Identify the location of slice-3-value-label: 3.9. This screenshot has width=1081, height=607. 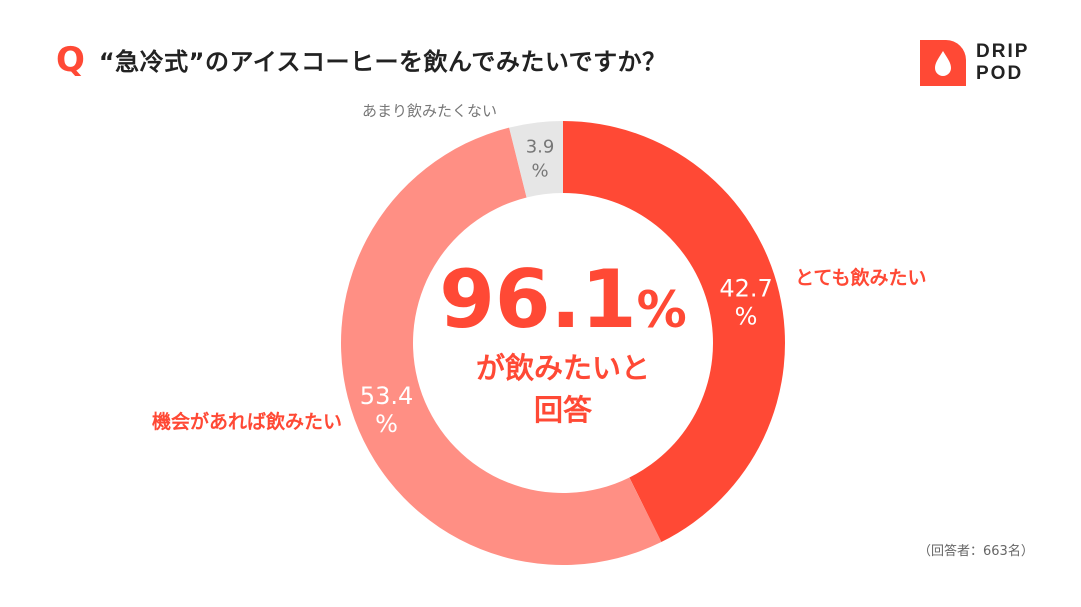
(540, 146).